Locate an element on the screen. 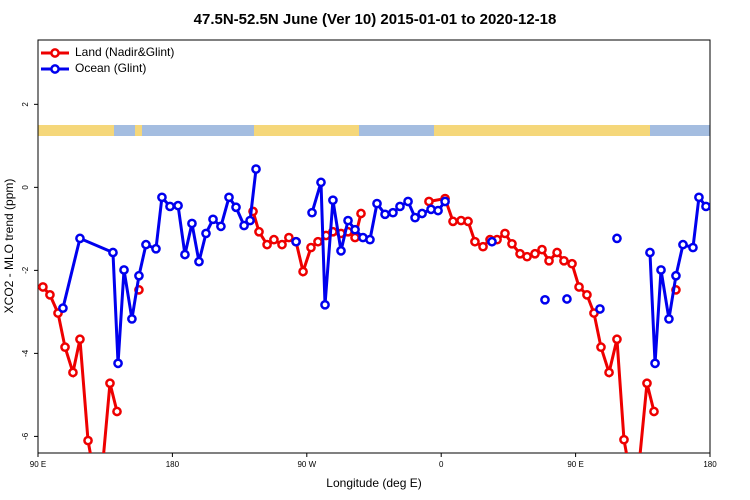  legend-label: Land (Nadir&Glint) is located at coordinates (124, 52).